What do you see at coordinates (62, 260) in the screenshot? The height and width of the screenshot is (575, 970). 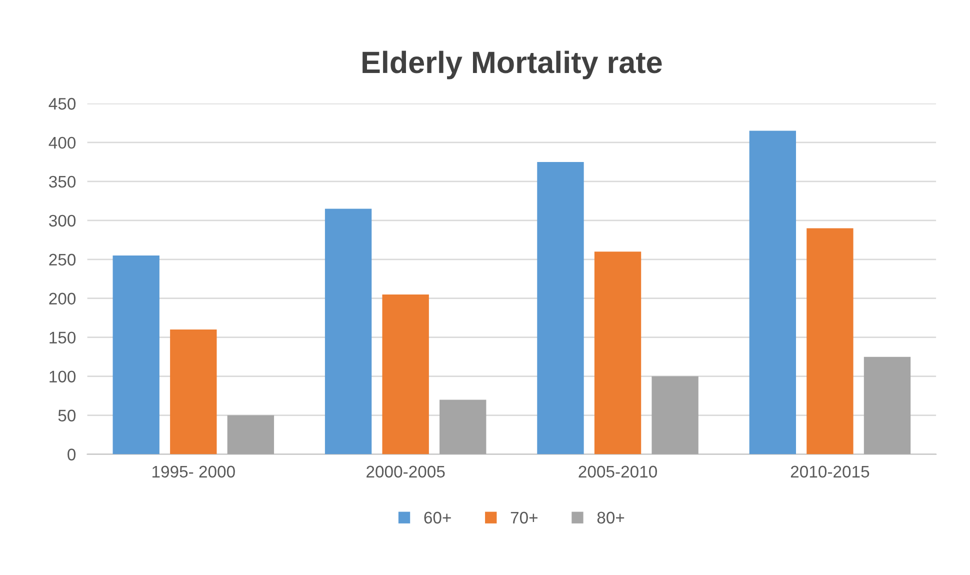 I see `y-tick-label: 250` at bounding box center [62, 260].